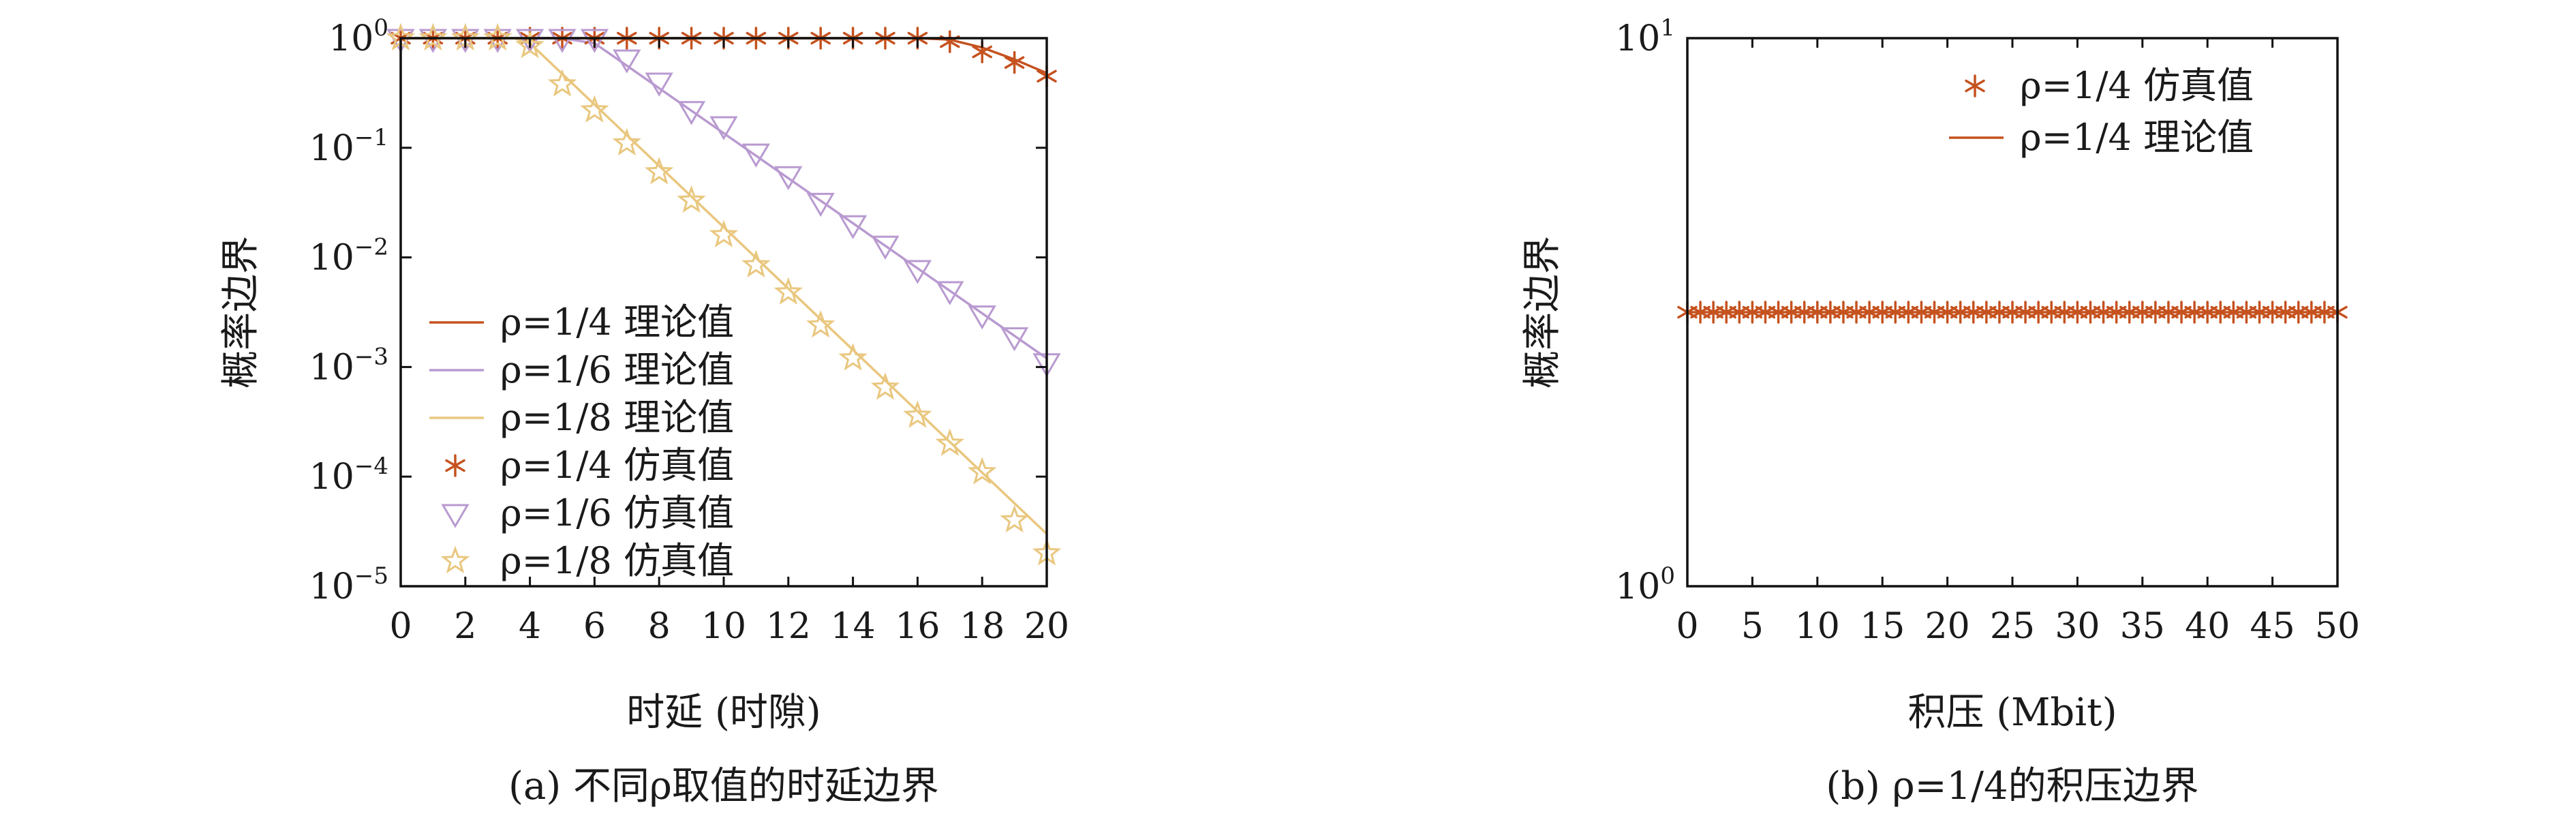  I want to click on x-tick-label: 30, so click(2077, 626).